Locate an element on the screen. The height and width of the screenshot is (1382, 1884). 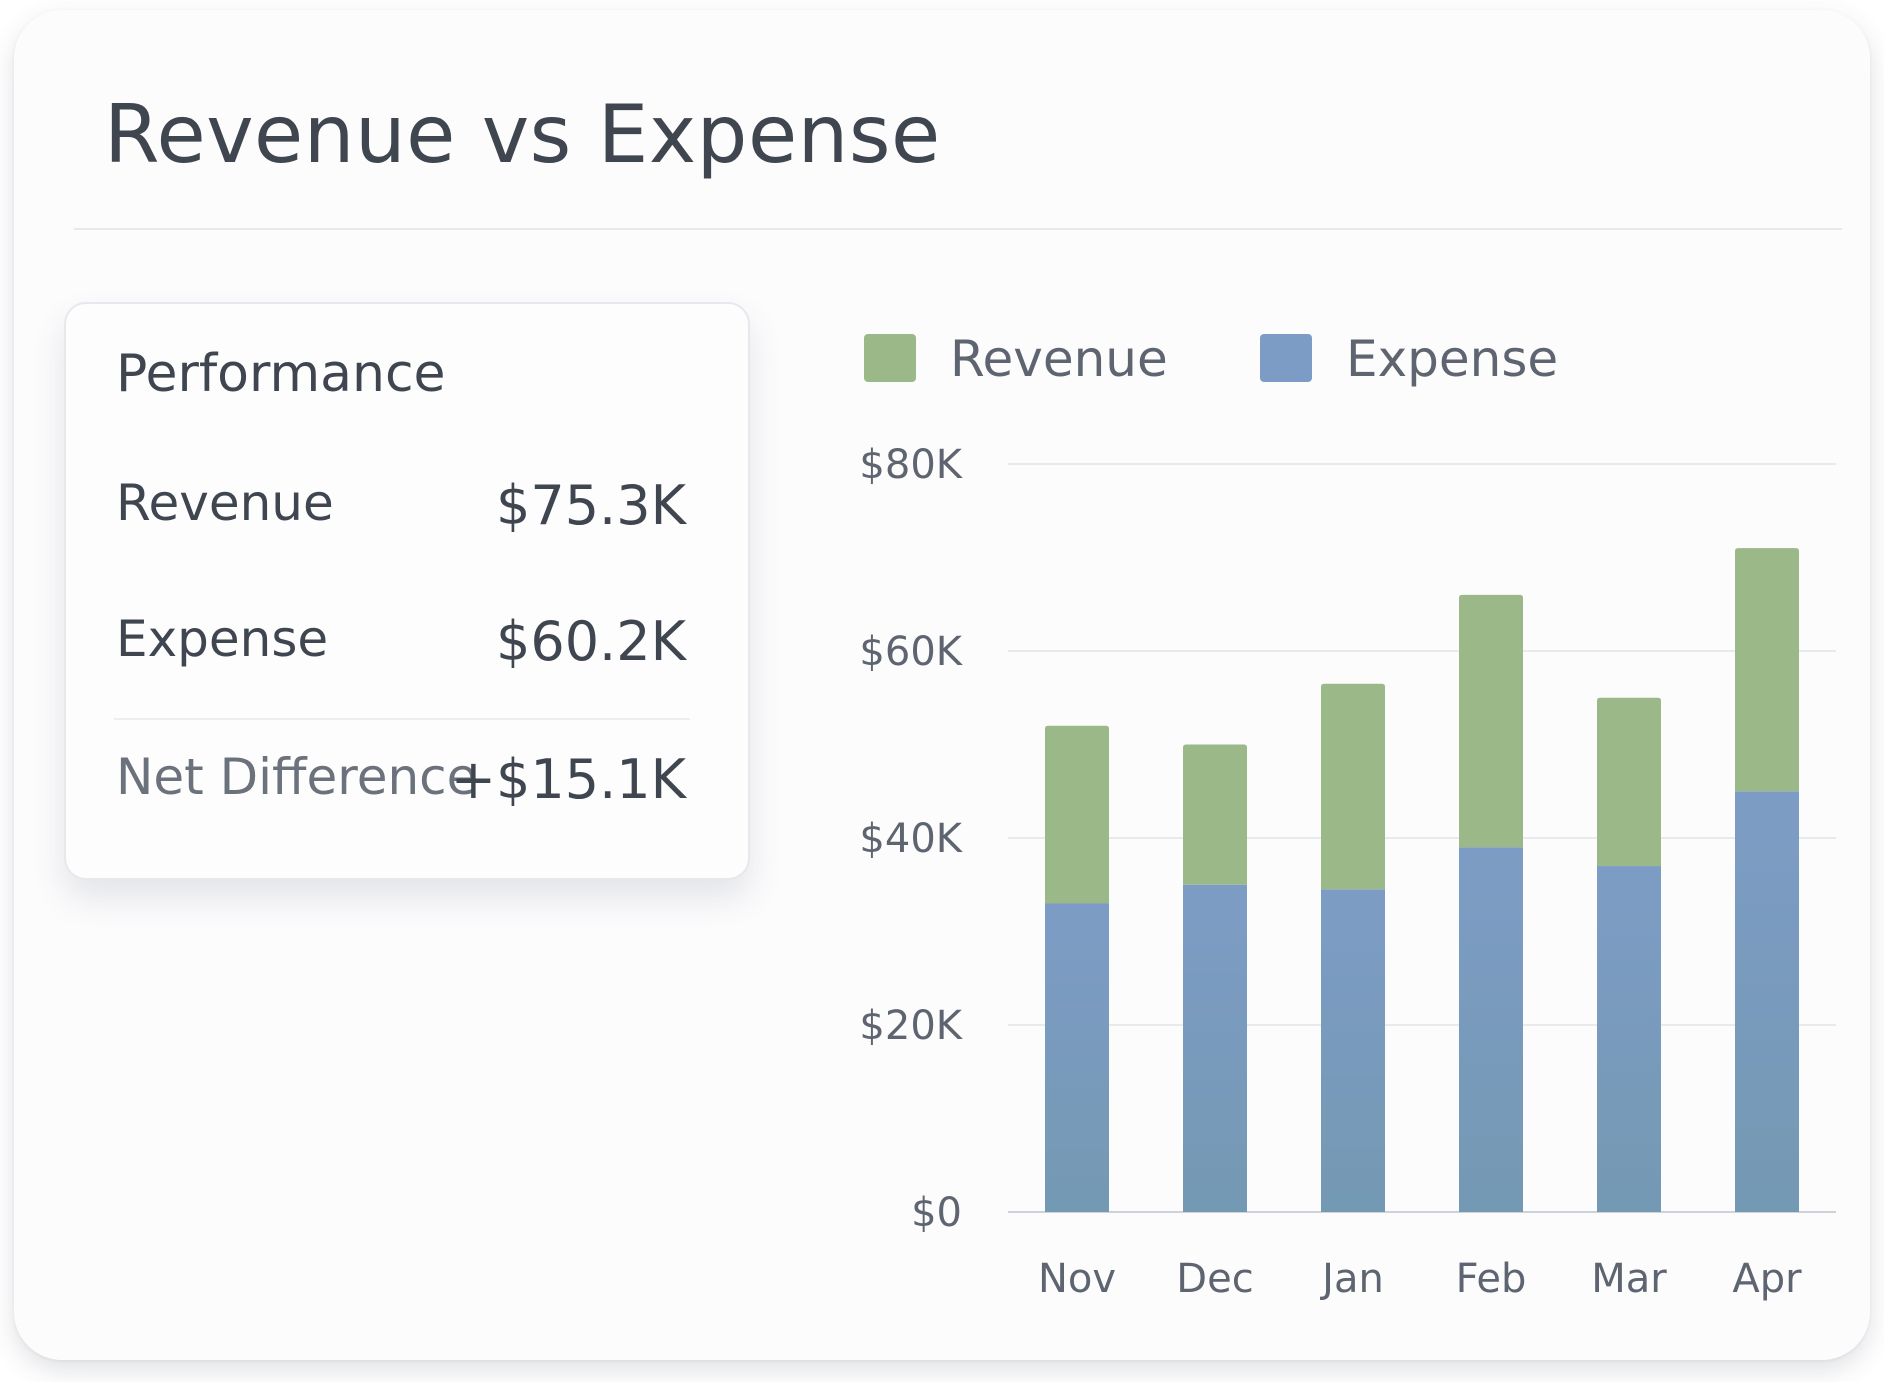
legend-swatch-expense is located at coordinates (1286, 358).